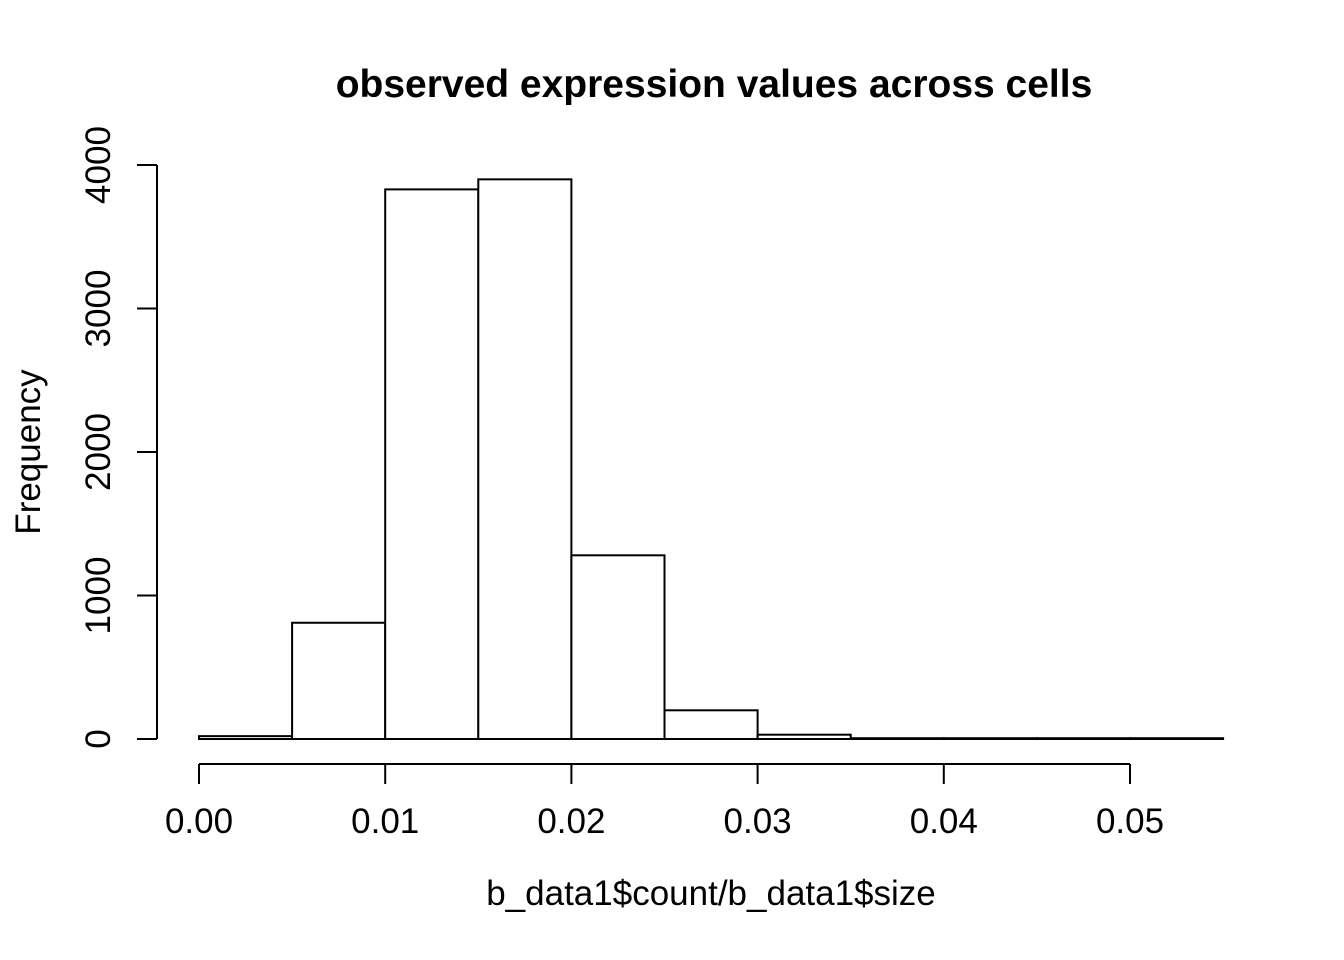 This screenshot has height=960, width=1344. I want to click on x-tick-label: 0.02, so click(571, 821).